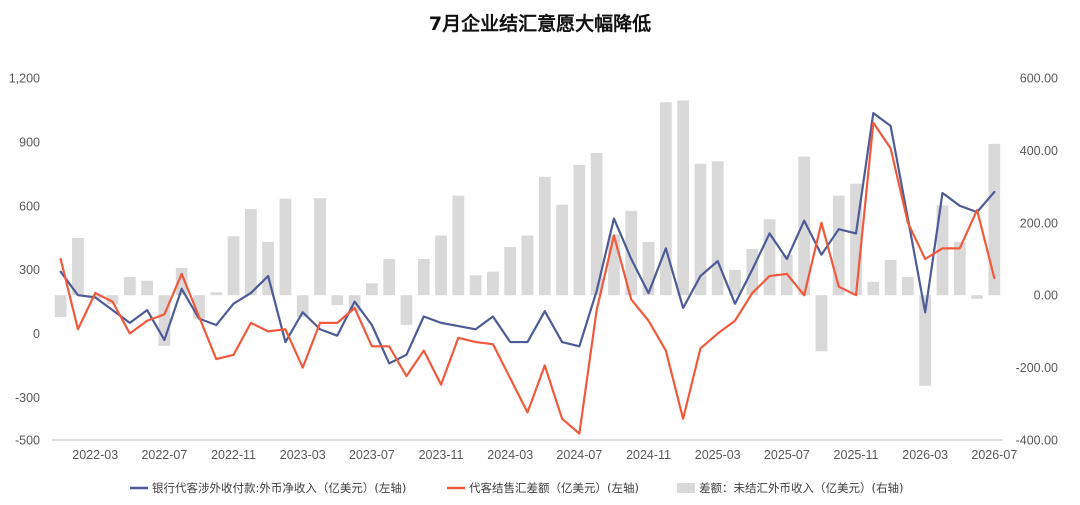 Image resolution: width=1080 pixels, height=505 pixels. What do you see at coordinates (1039, 79) in the screenshot?
I see `right-y-tick-label: 600.00` at bounding box center [1039, 79].